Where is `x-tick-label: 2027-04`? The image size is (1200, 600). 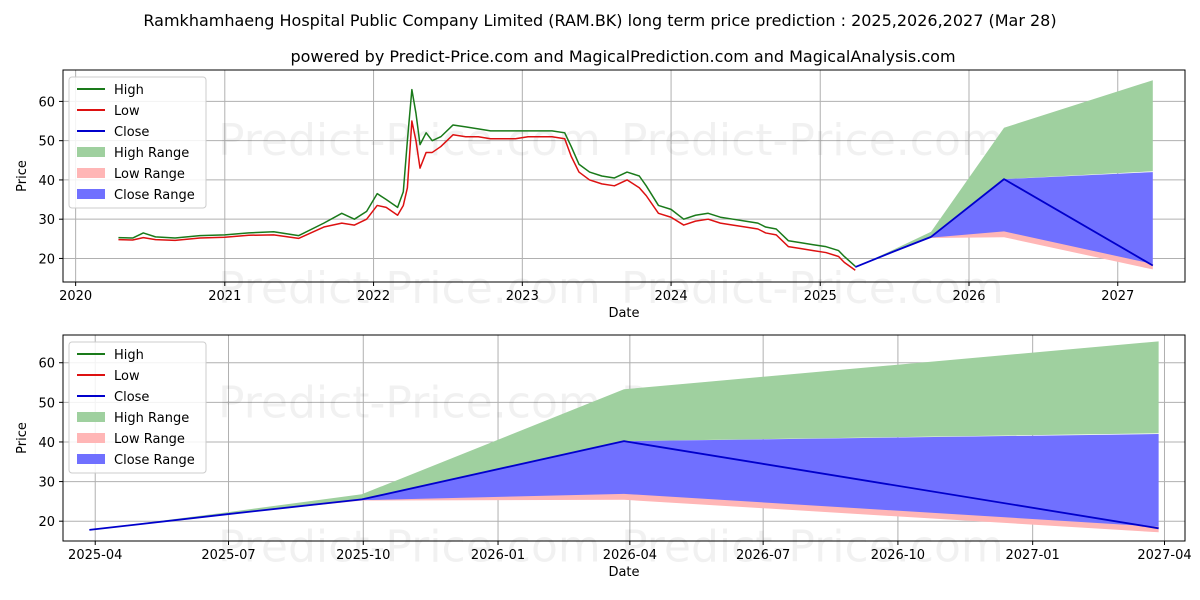 x-tick-label: 2027-04 is located at coordinates (1164, 555).